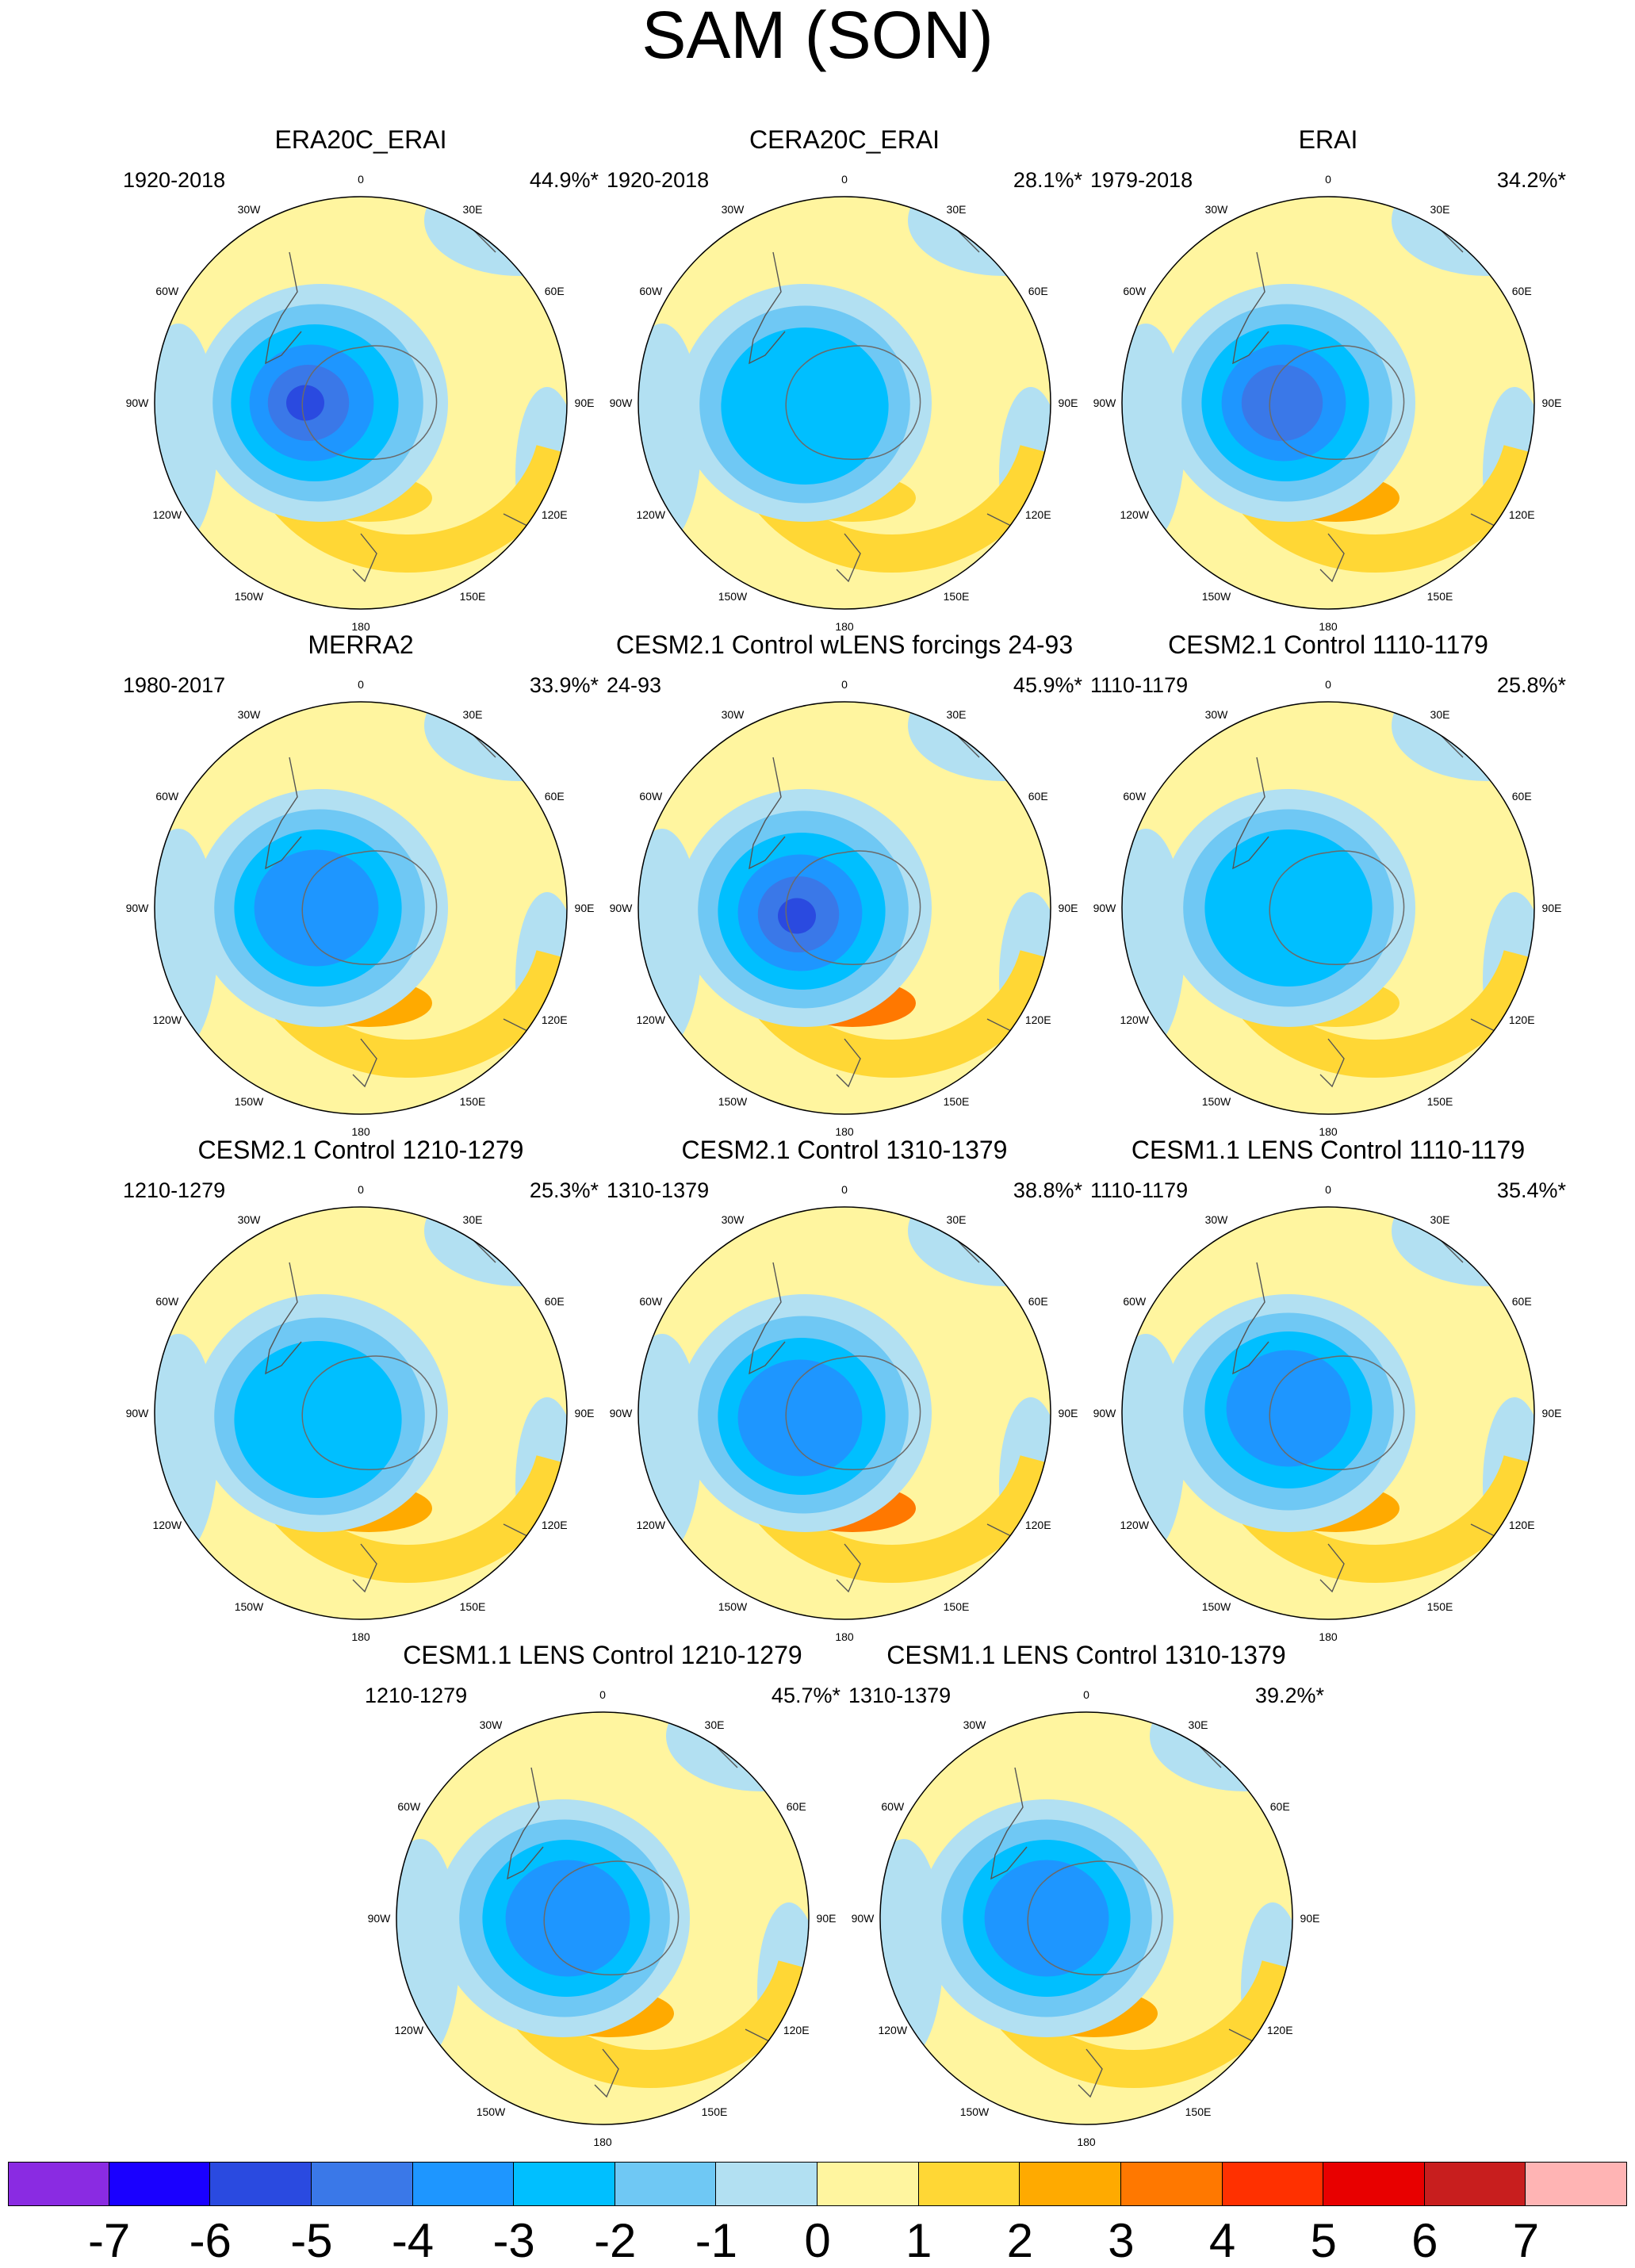 The width and height of the screenshot is (1635, 2268). I want to click on panel-title: CESM1.1 LENS Control 1110-1179, so click(1329, 1150).